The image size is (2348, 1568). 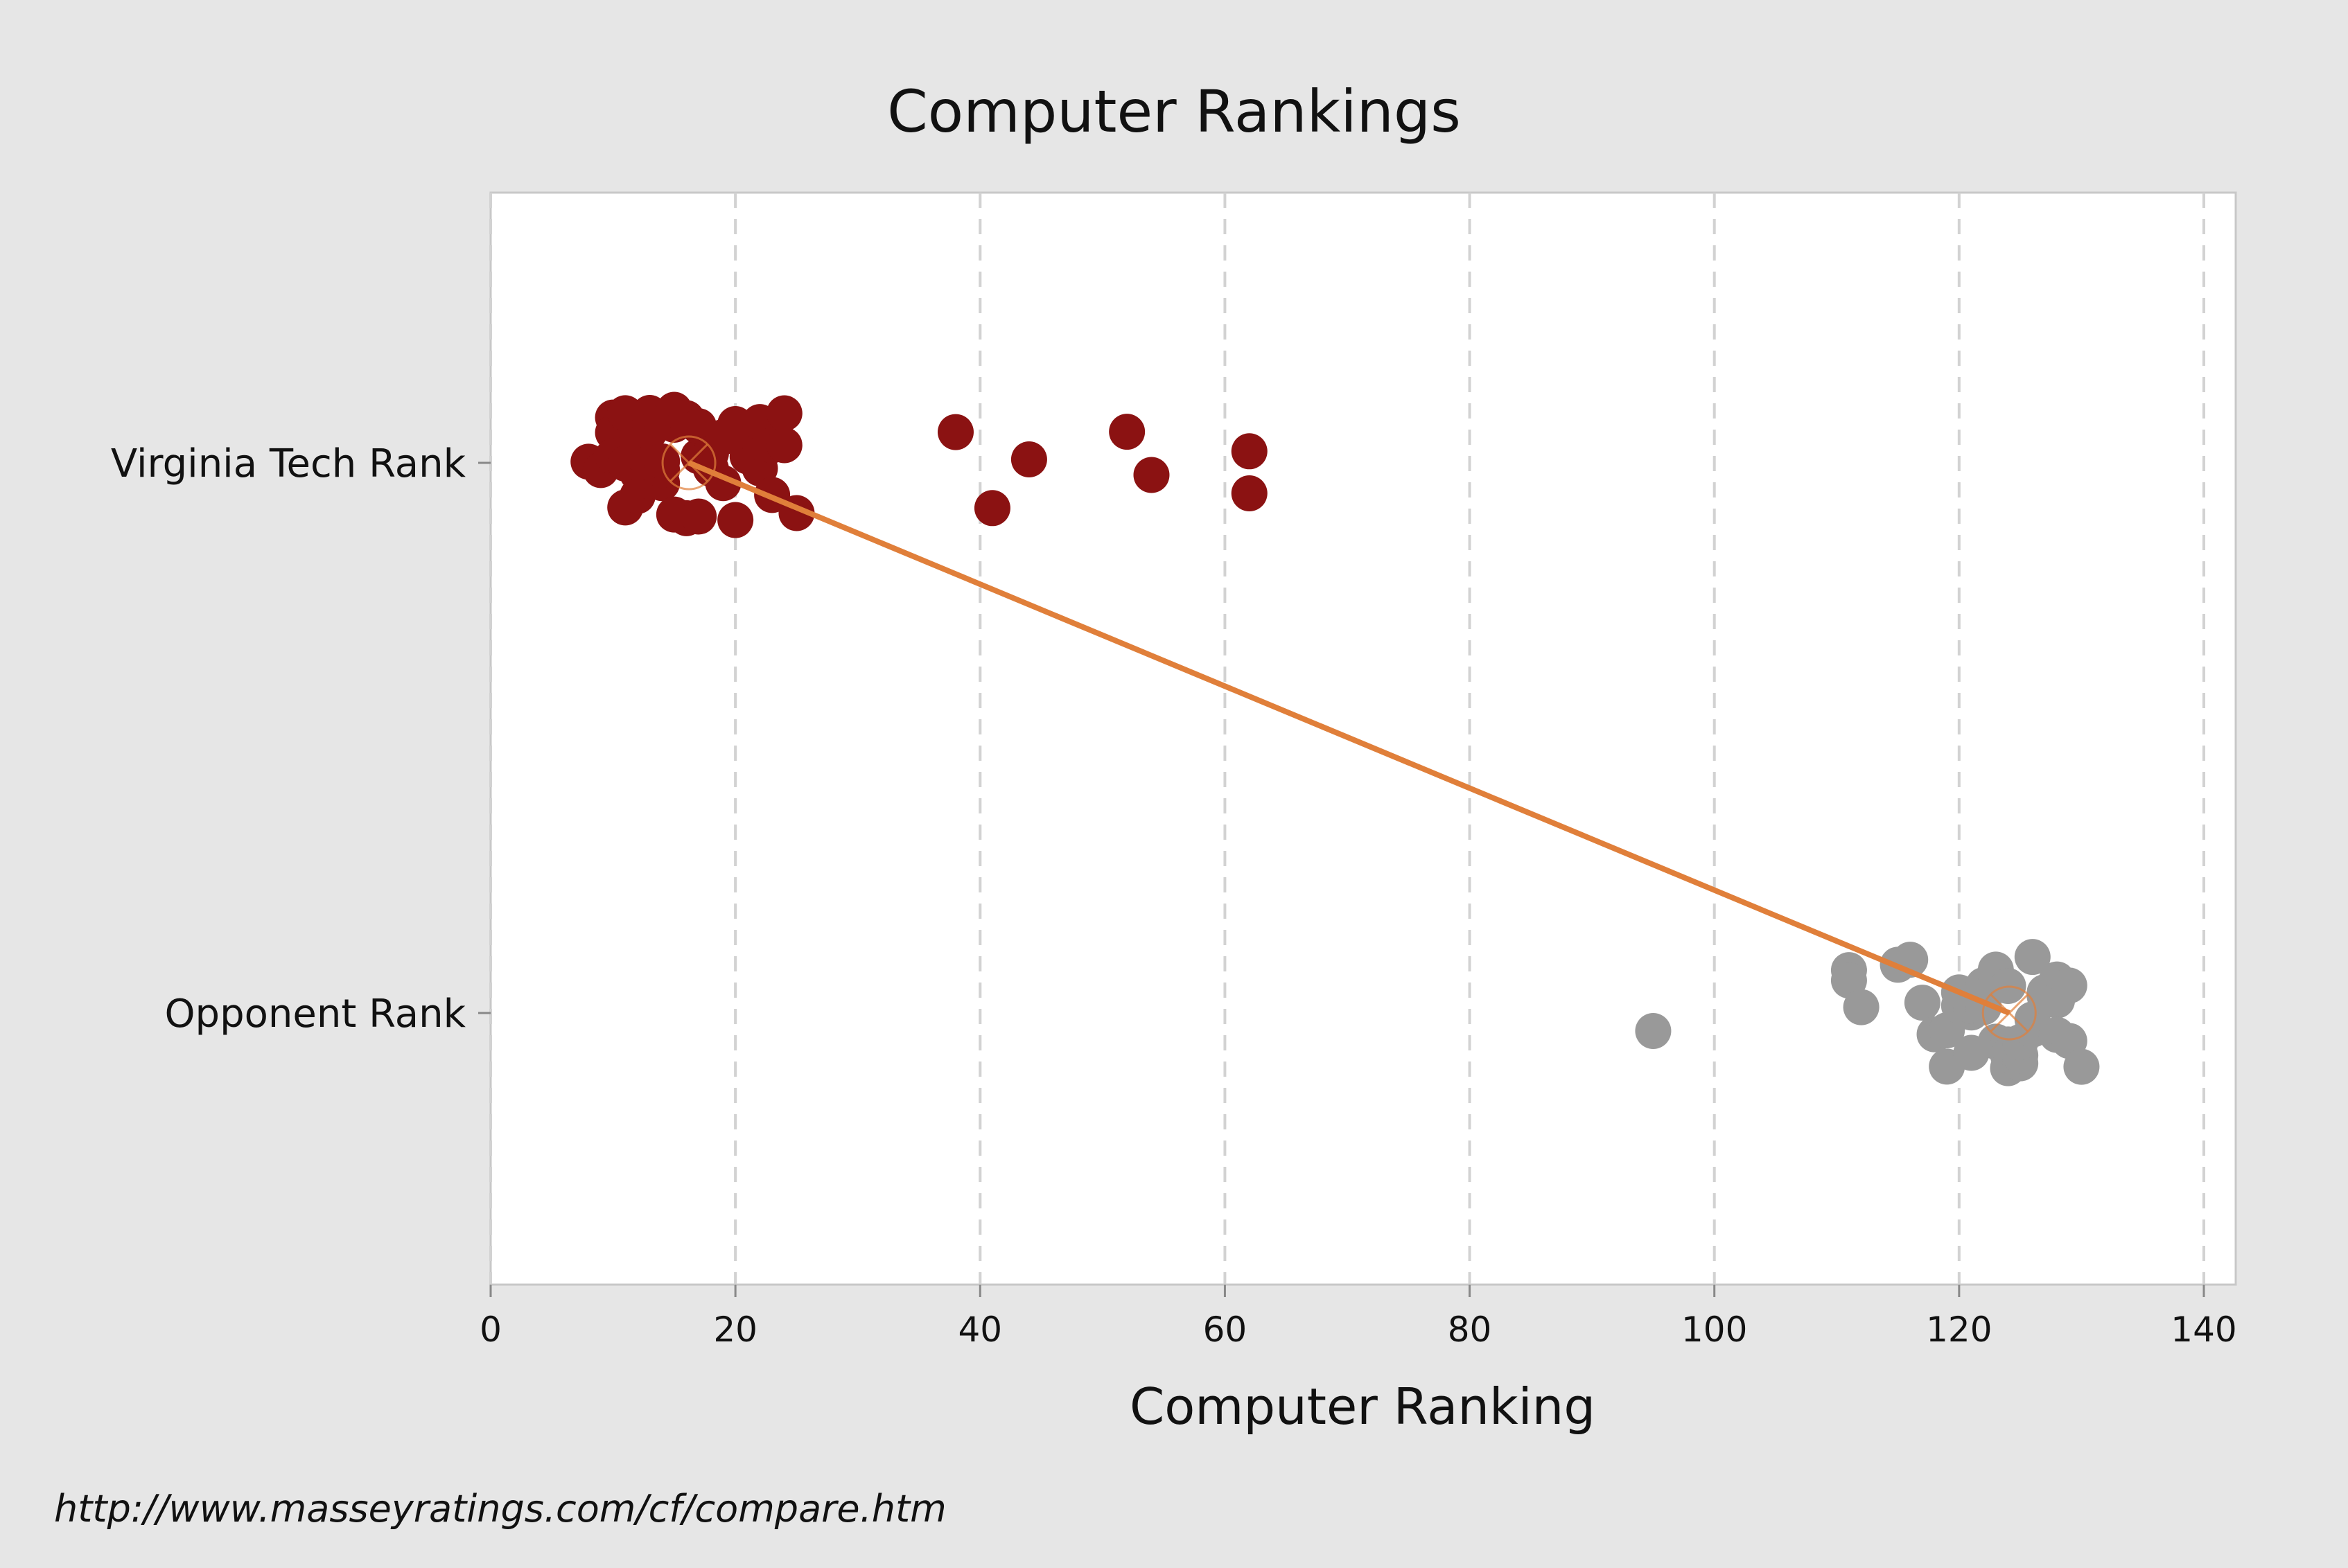 I want to click on x-tick-label: 0, so click(x=491, y=1330).